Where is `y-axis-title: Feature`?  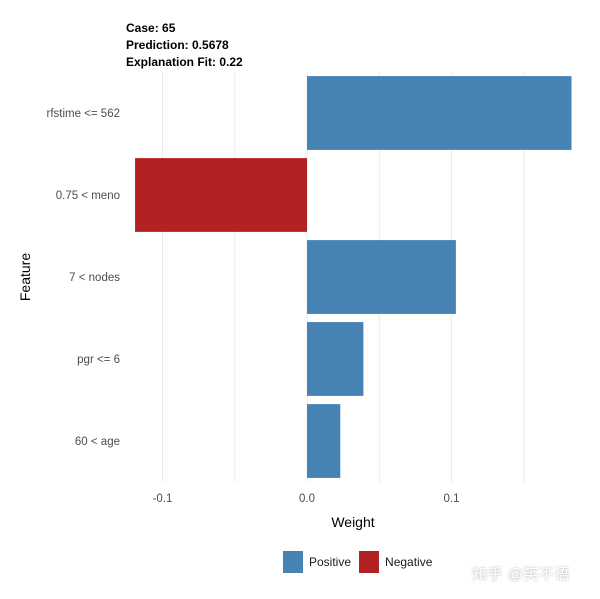 y-axis-title: Feature is located at coordinates (25, 277).